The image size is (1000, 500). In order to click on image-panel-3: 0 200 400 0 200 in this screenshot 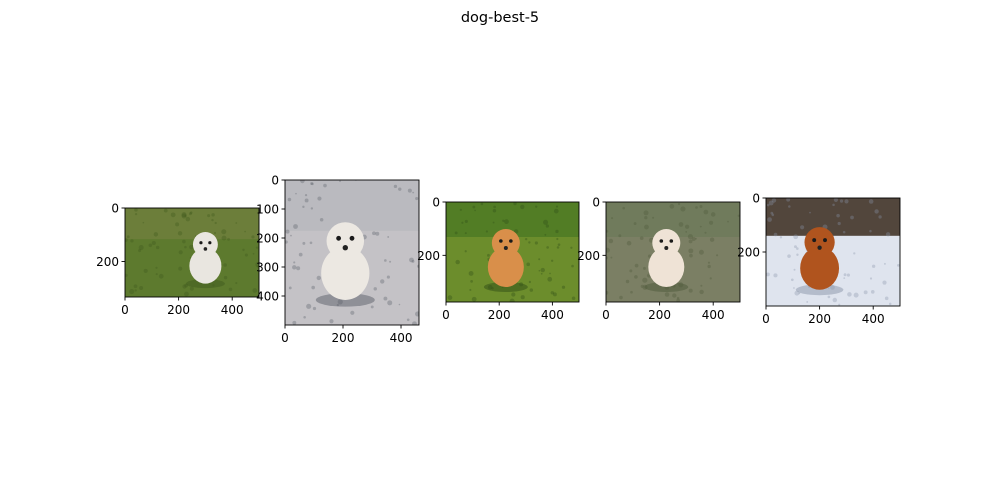, I will do `click(498, 259)`.